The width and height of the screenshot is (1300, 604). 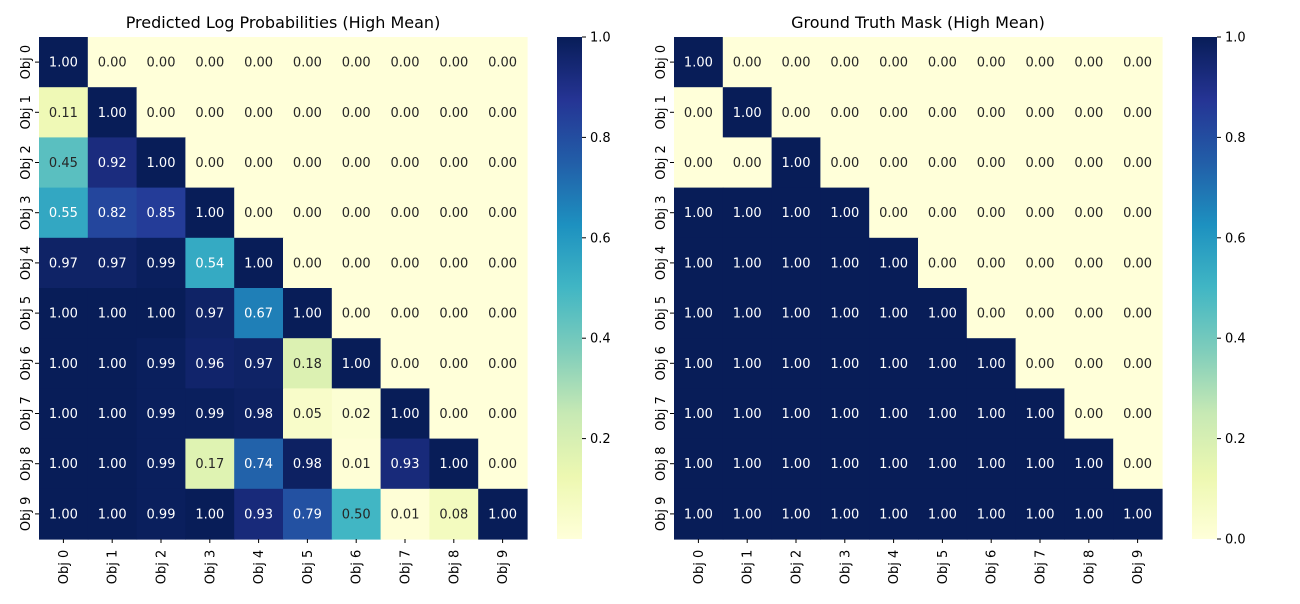 I want to click on x-tick-label: Obj 9, so click(x=503, y=567).